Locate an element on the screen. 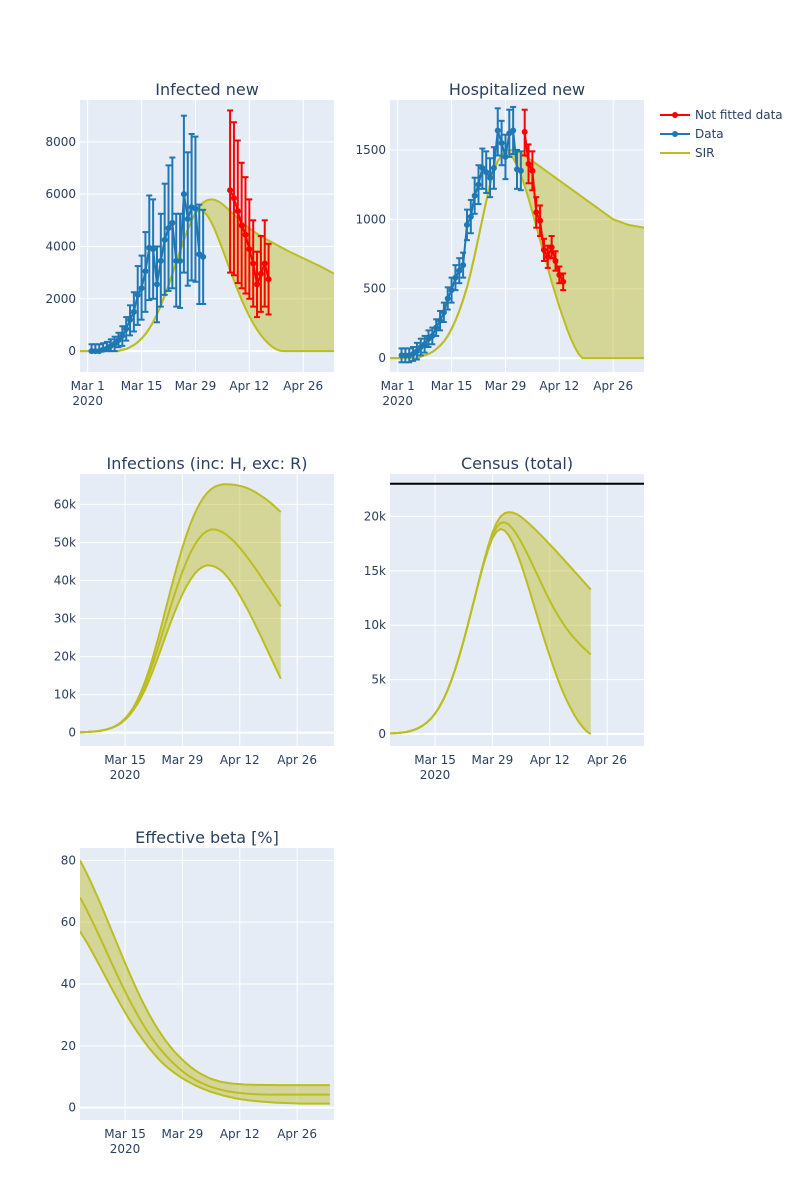  chart-title: Hospitalized new is located at coordinates (517, 89).